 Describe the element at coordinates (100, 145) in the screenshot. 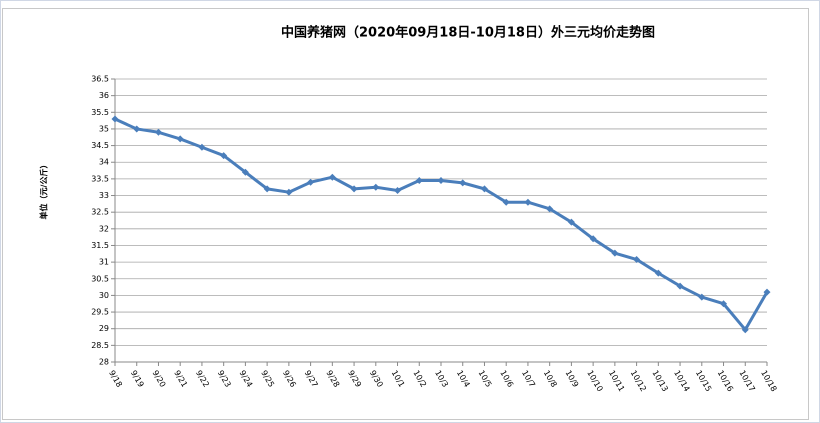

I see `y-tick-label: 34.5` at that location.